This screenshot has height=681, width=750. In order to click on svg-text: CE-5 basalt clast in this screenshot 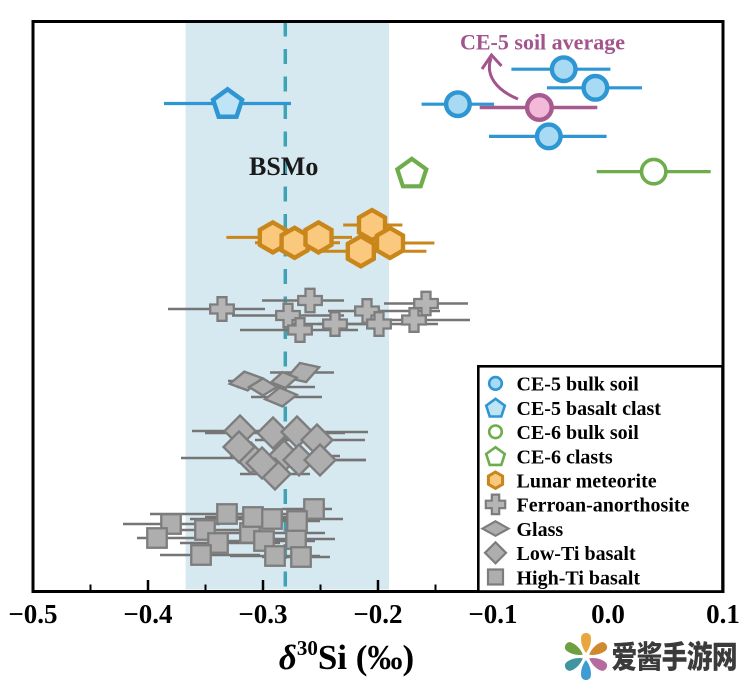, I will do `click(589, 409)`.